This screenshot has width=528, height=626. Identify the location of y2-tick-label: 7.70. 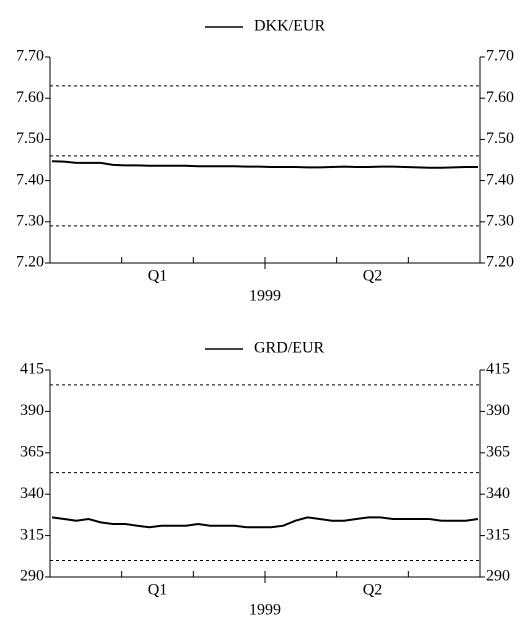
(500, 56).